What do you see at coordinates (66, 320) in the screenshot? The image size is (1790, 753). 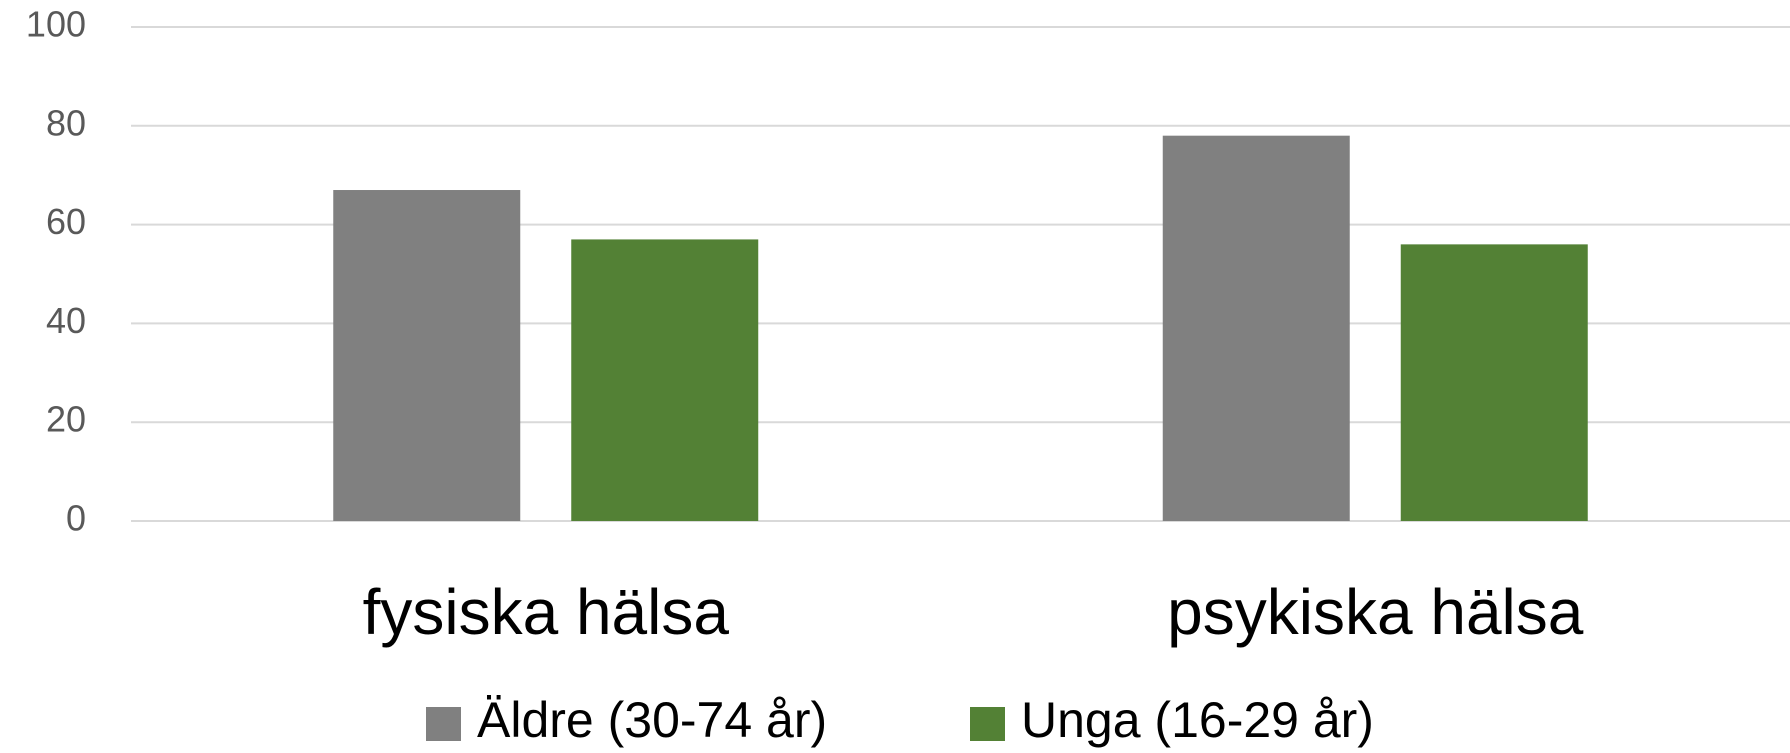 I see `y-tick-label: 40` at bounding box center [66, 320].